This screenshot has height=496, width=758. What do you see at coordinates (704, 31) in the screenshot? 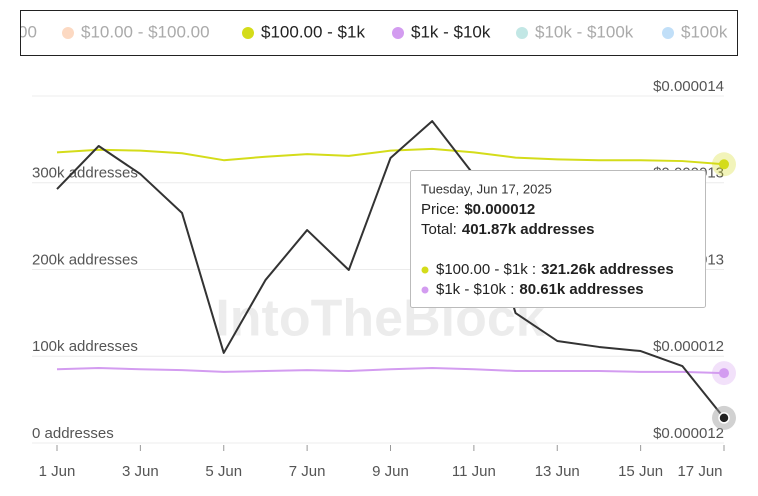
I see `legend-label: $100k` at bounding box center [704, 31].